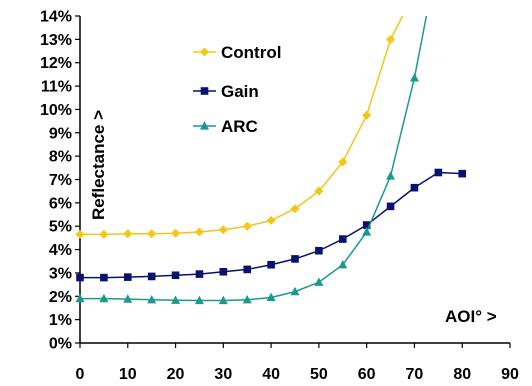 The width and height of the screenshot is (532, 386). What do you see at coordinates (60, 344) in the screenshot?
I see `y-tick-label: 0%` at bounding box center [60, 344].